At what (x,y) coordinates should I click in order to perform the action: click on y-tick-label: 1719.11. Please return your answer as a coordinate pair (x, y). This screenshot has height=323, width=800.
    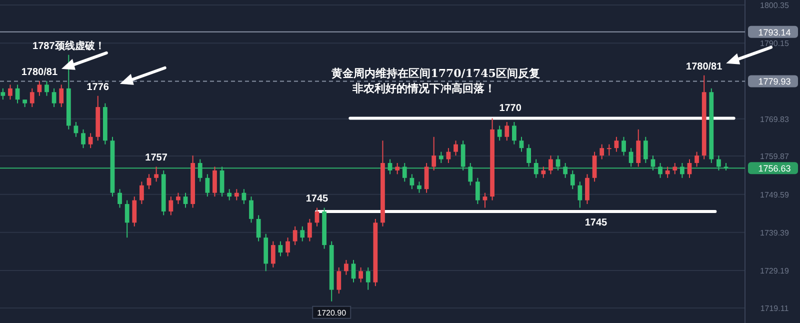
    Looking at the image, I should click on (775, 309).